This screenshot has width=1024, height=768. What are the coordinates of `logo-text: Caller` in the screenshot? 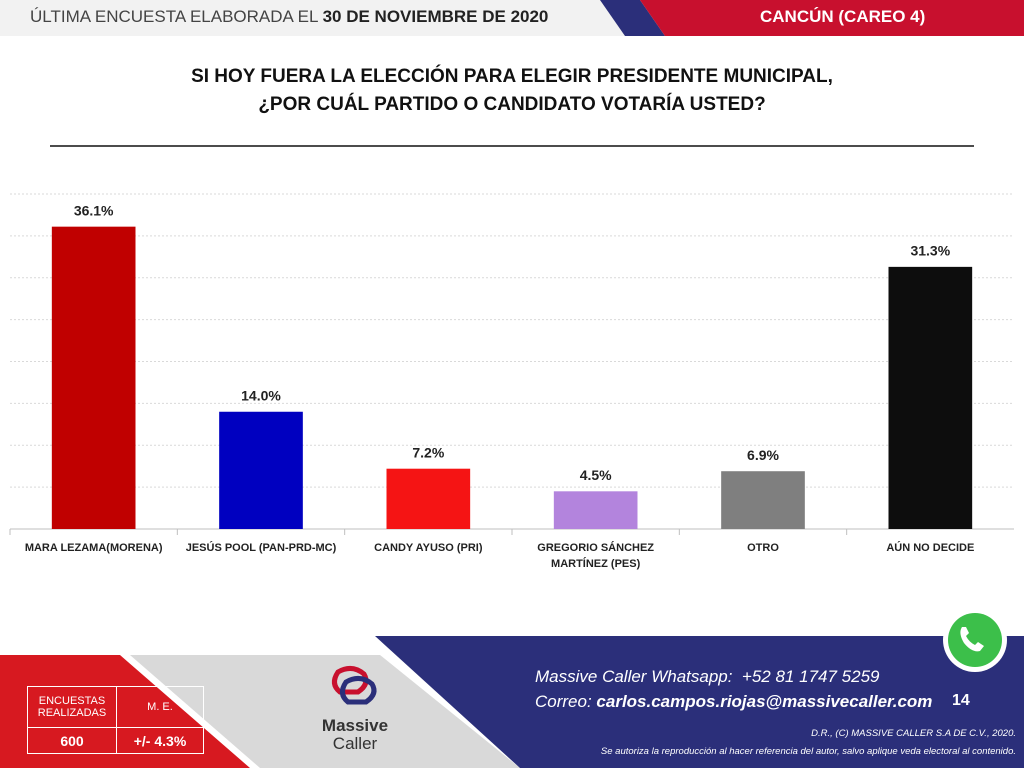 It's located at (355, 743).